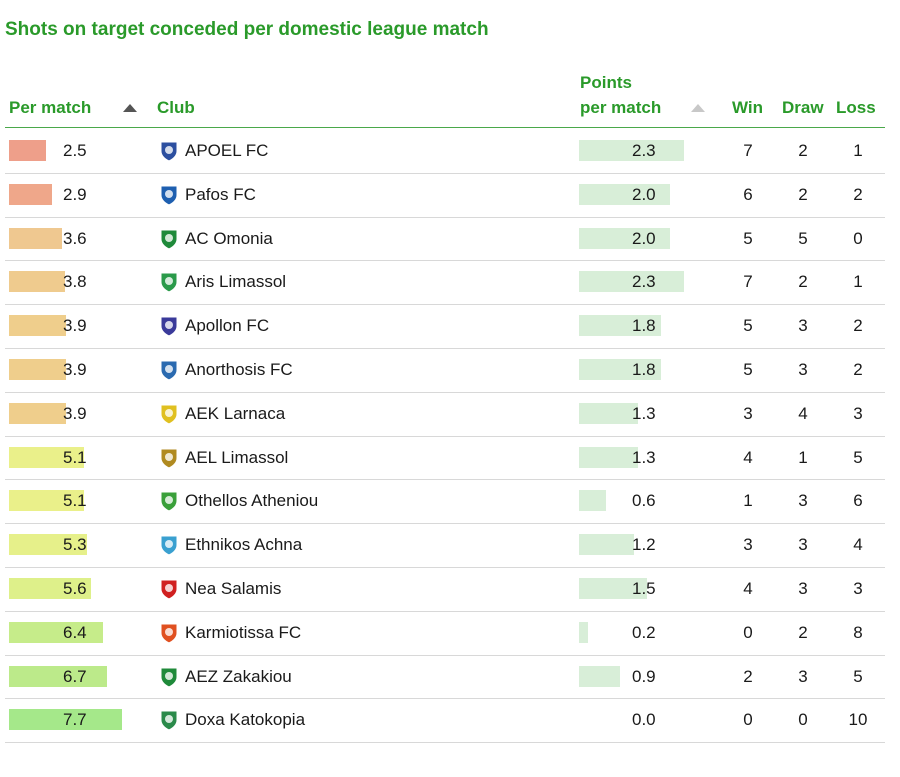 This screenshot has width=900, height=777. What do you see at coordinates (238, 676) in the screenshot?
I see `club-name: AEZ Zakakiou` at bounding box center [238, 676].